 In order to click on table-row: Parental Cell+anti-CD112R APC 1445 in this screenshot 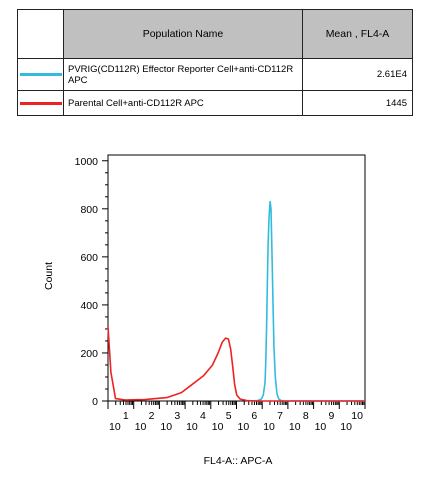, I will do `click(215, 103)`.